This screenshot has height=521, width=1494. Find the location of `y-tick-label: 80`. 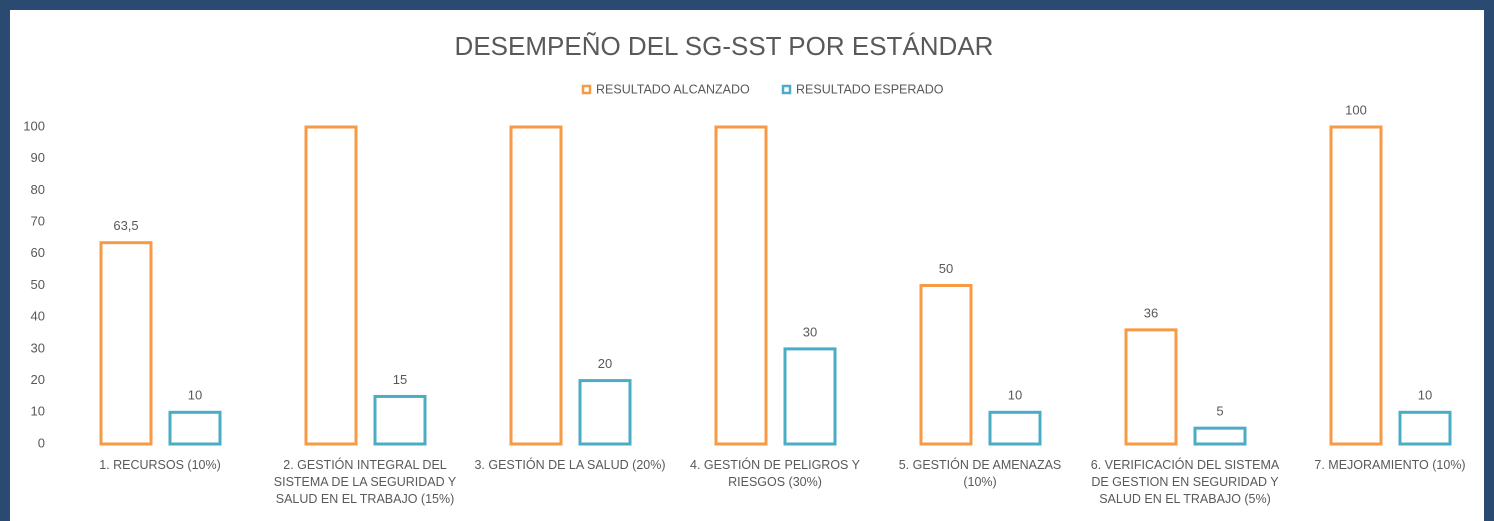

y-tick-label: 80 is located at coordinates (38, 189).